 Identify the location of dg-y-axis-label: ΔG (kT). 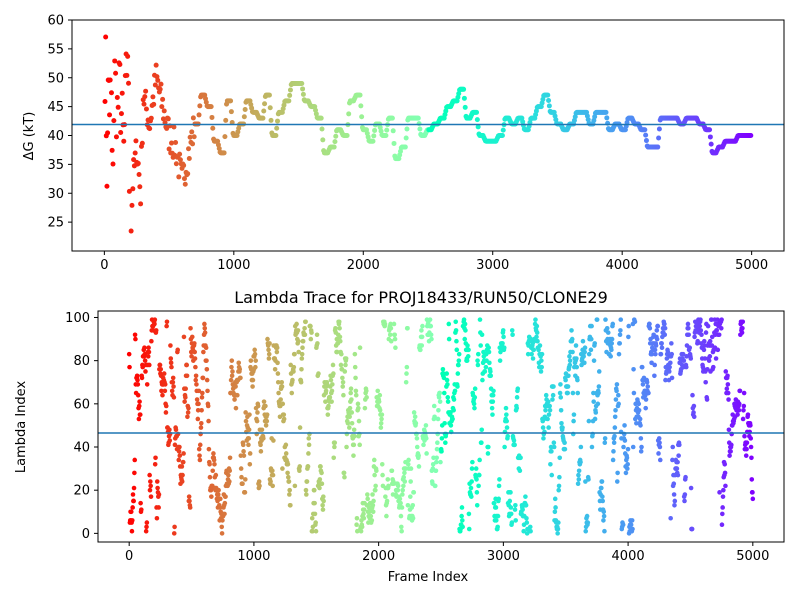
(29, 136).